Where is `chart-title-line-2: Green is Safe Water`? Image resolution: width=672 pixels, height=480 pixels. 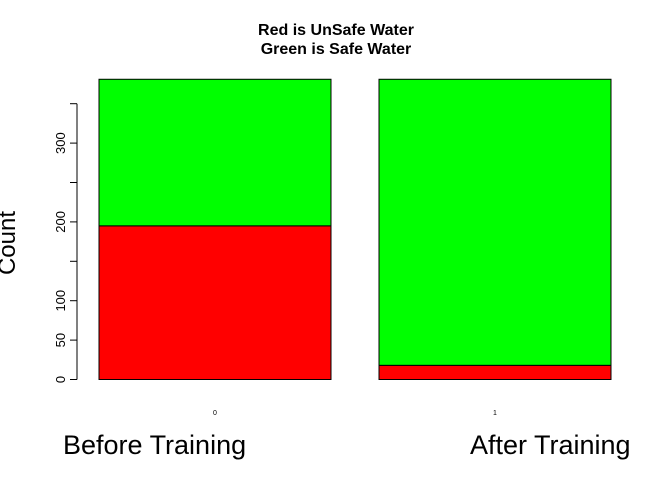
chart-title-line-2: Green is Safe Water is located at coordinates (336, 49).